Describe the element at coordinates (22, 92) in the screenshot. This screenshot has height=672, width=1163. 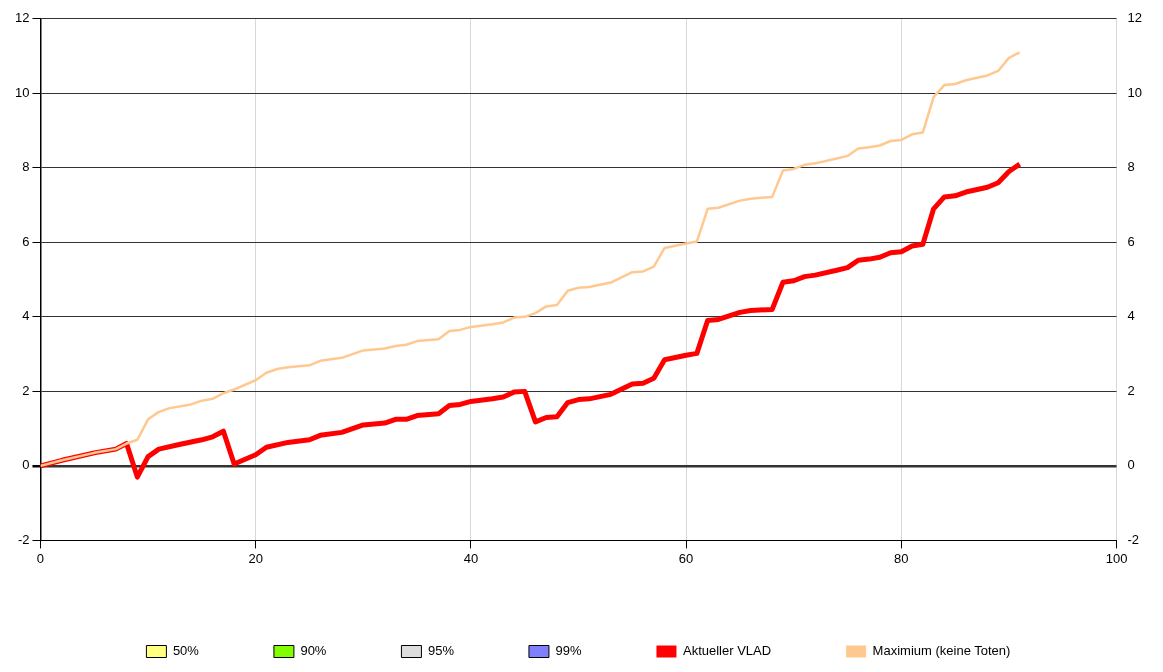
I see `y-tick-label: 10` at that location.